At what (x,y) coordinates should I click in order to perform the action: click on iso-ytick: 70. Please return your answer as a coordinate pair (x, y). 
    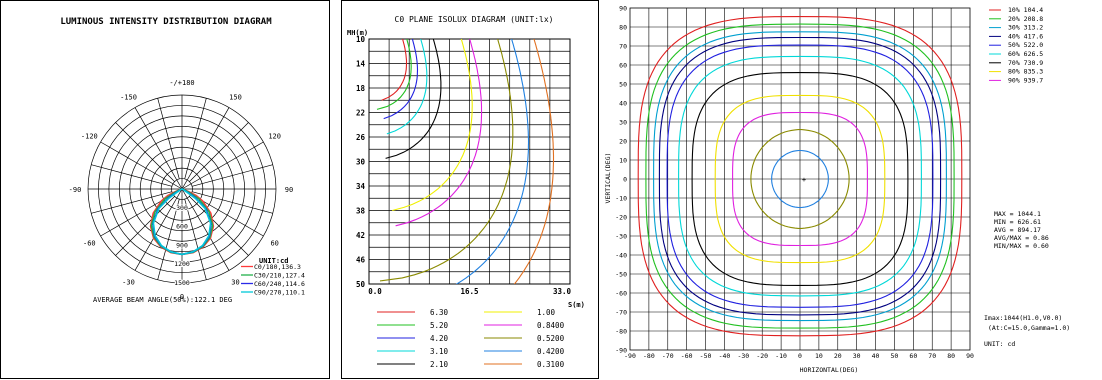
    Looking at the image, I should click on (623, 47).